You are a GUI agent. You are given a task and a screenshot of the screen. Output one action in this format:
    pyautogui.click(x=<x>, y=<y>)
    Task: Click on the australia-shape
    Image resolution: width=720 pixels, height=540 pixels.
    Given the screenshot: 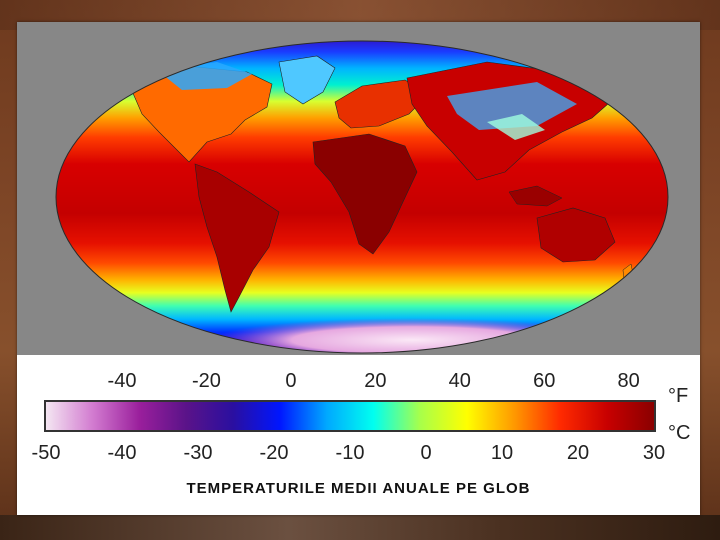 What is the action you would take?
    pyautogui.click(x=576, y=235)
    